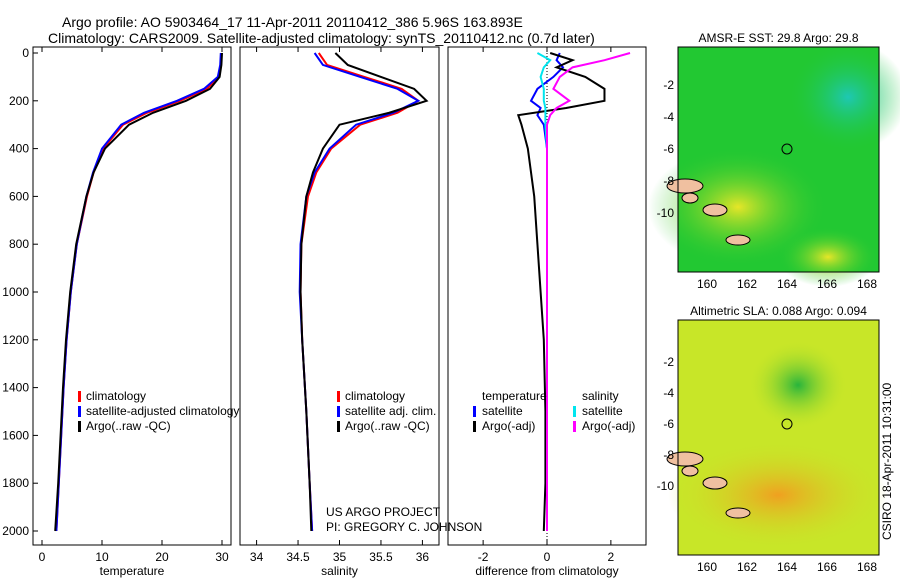 The height and width of the screenshot is (580, 900). I want to click on sal-xtick-label: 34, so click(257, 557).